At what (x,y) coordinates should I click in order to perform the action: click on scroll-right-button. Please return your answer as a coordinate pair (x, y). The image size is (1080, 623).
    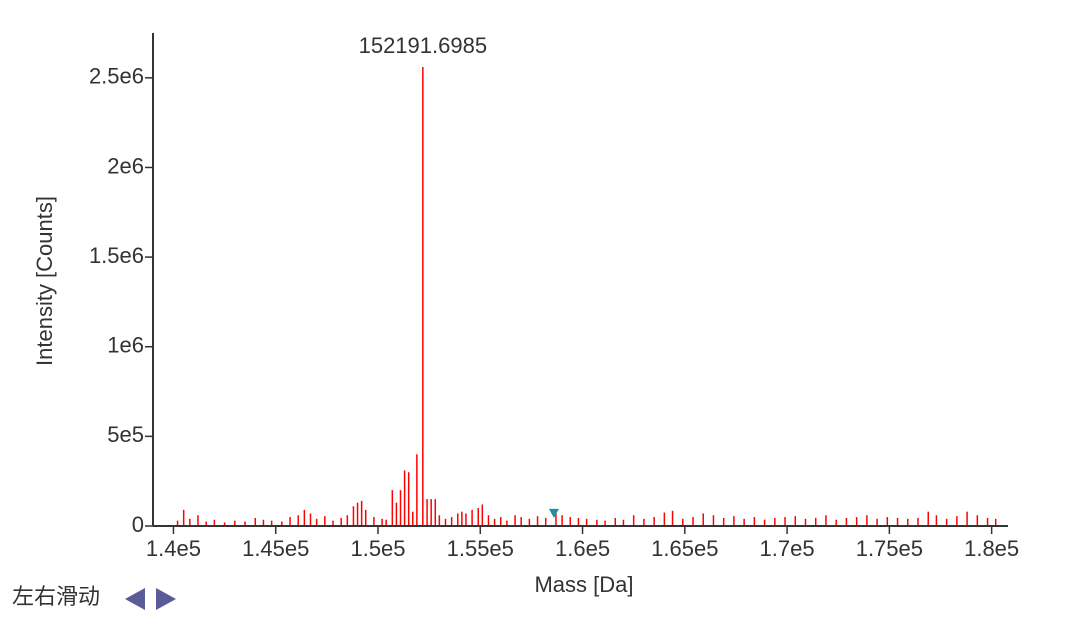
    Looking at the image, I should click on (166, 599).